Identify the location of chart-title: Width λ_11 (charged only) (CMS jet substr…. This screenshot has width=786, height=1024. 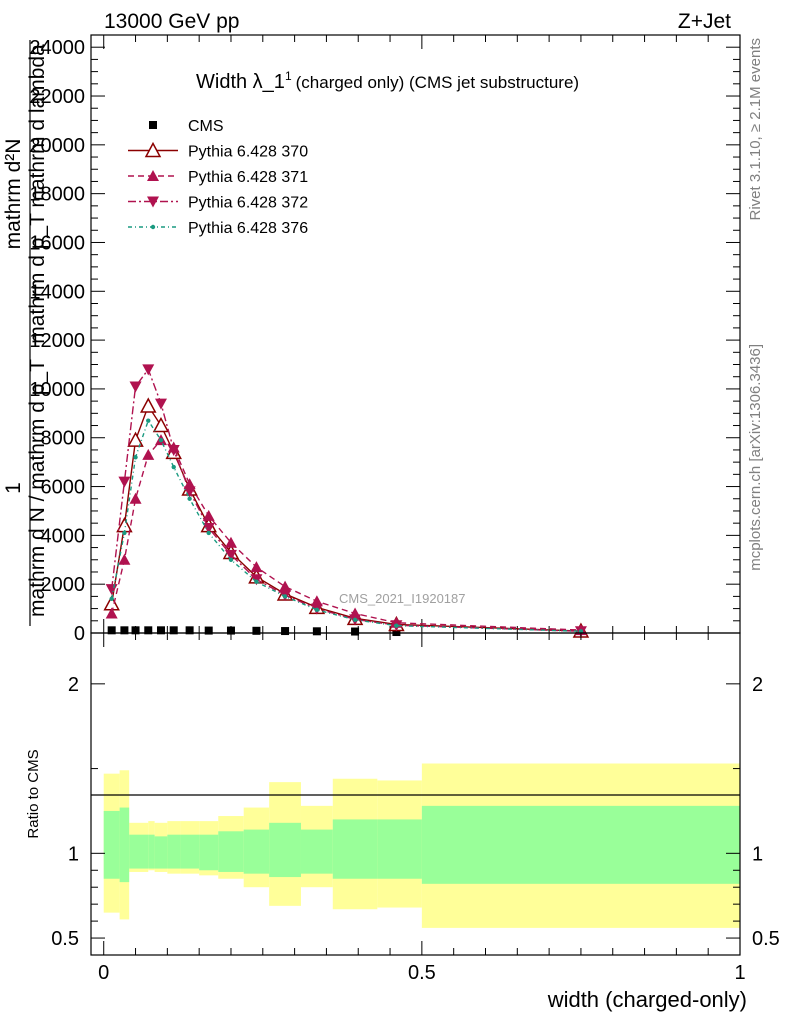
(387, 81).